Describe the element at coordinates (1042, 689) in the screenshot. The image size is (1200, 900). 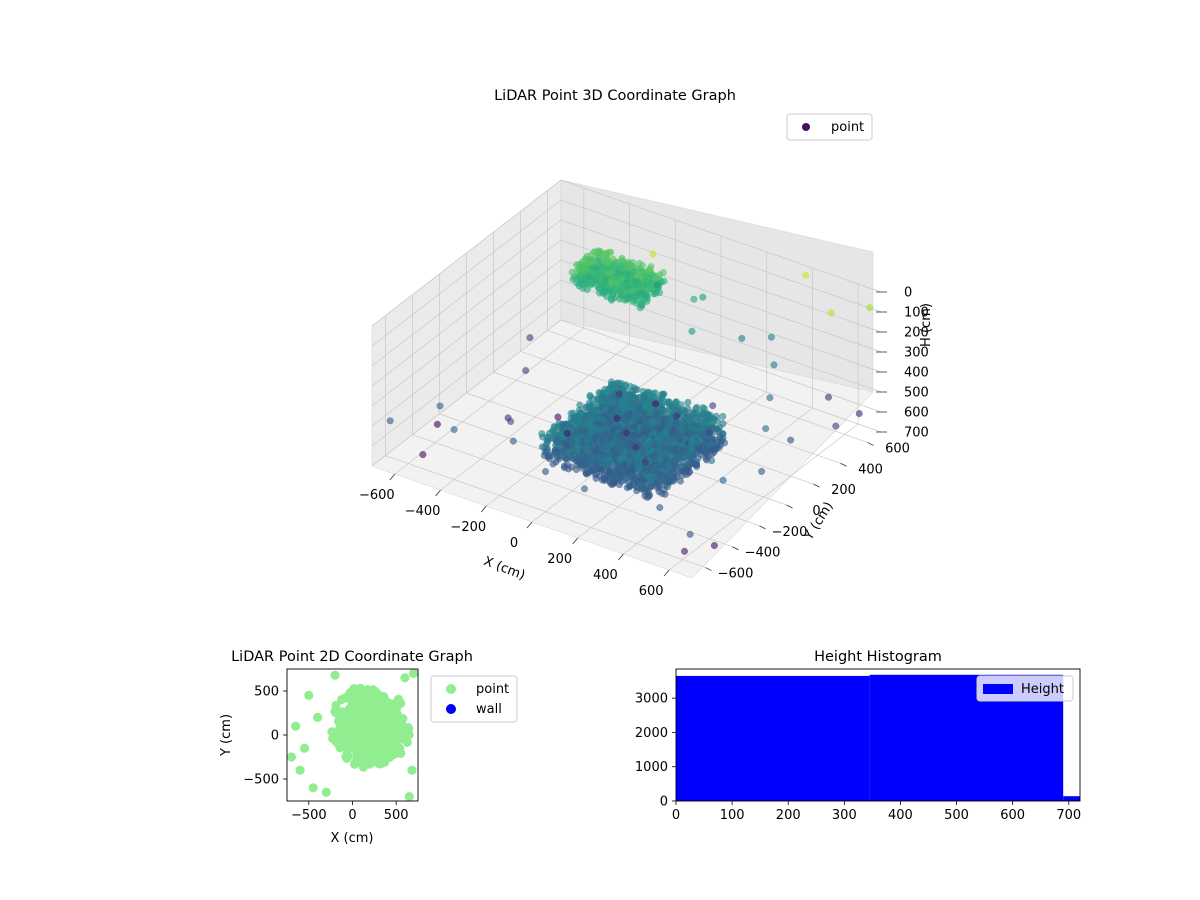
I see `histogram-legend-label: Height` at that location.